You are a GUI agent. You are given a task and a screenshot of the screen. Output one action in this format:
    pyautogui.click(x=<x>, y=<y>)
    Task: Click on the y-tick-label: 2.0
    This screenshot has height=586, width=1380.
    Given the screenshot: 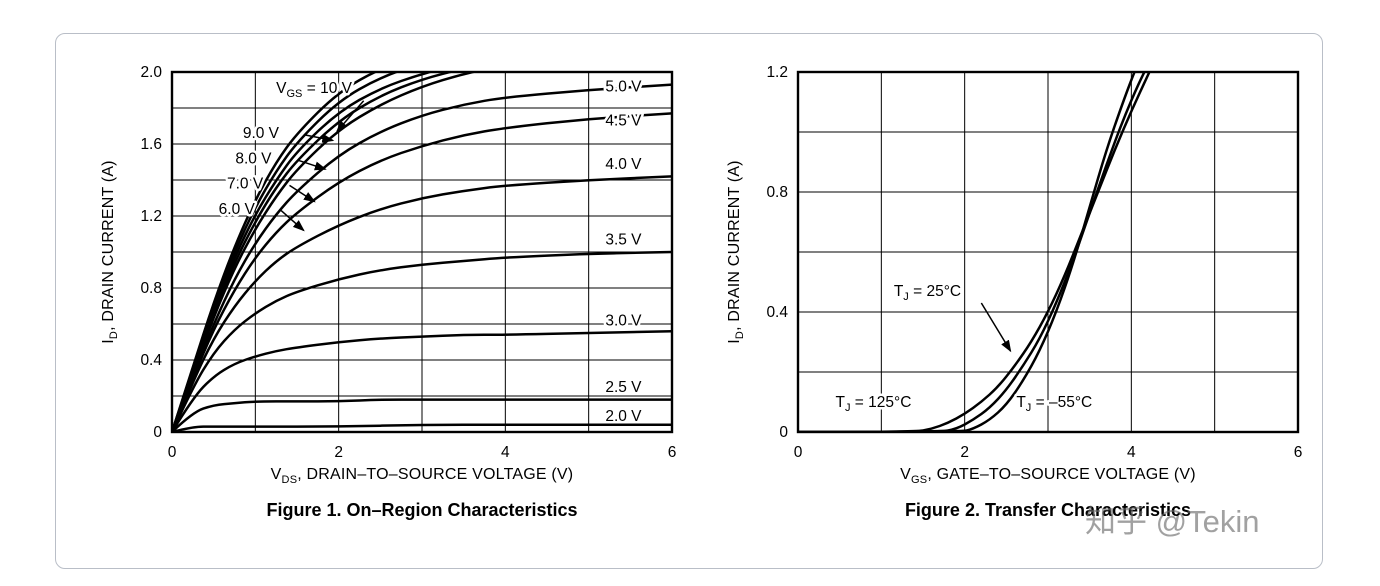 What is the action you would take?
    pyautogui.click(x=151, y=72)
    